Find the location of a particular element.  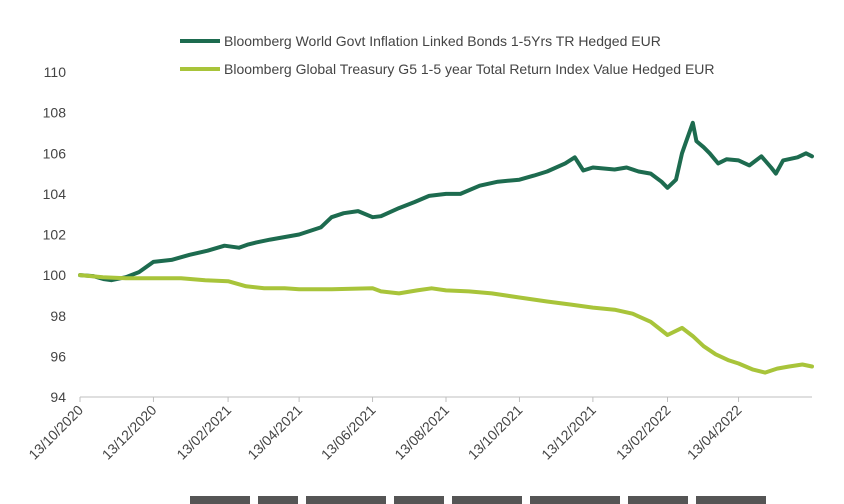

x-tick-label: 13/10/2021 is located at coordinates (495, 432).